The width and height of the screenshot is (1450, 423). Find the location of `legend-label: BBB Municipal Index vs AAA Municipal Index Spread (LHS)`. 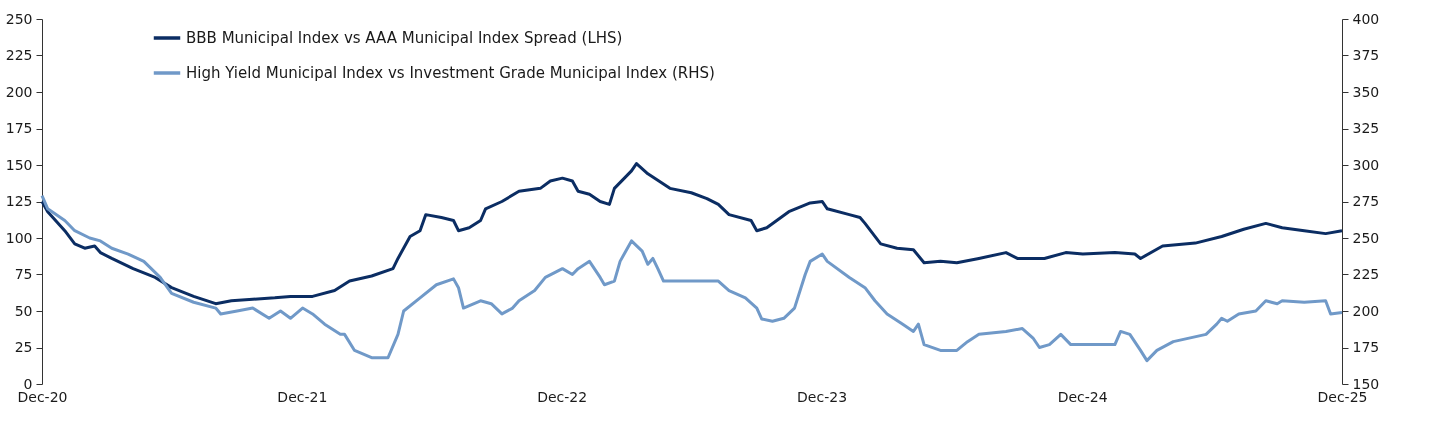

legend-label: BBB Municipal Index vs AAA Municipal Index Spread (LHS) is located at coordinates (404, 38).